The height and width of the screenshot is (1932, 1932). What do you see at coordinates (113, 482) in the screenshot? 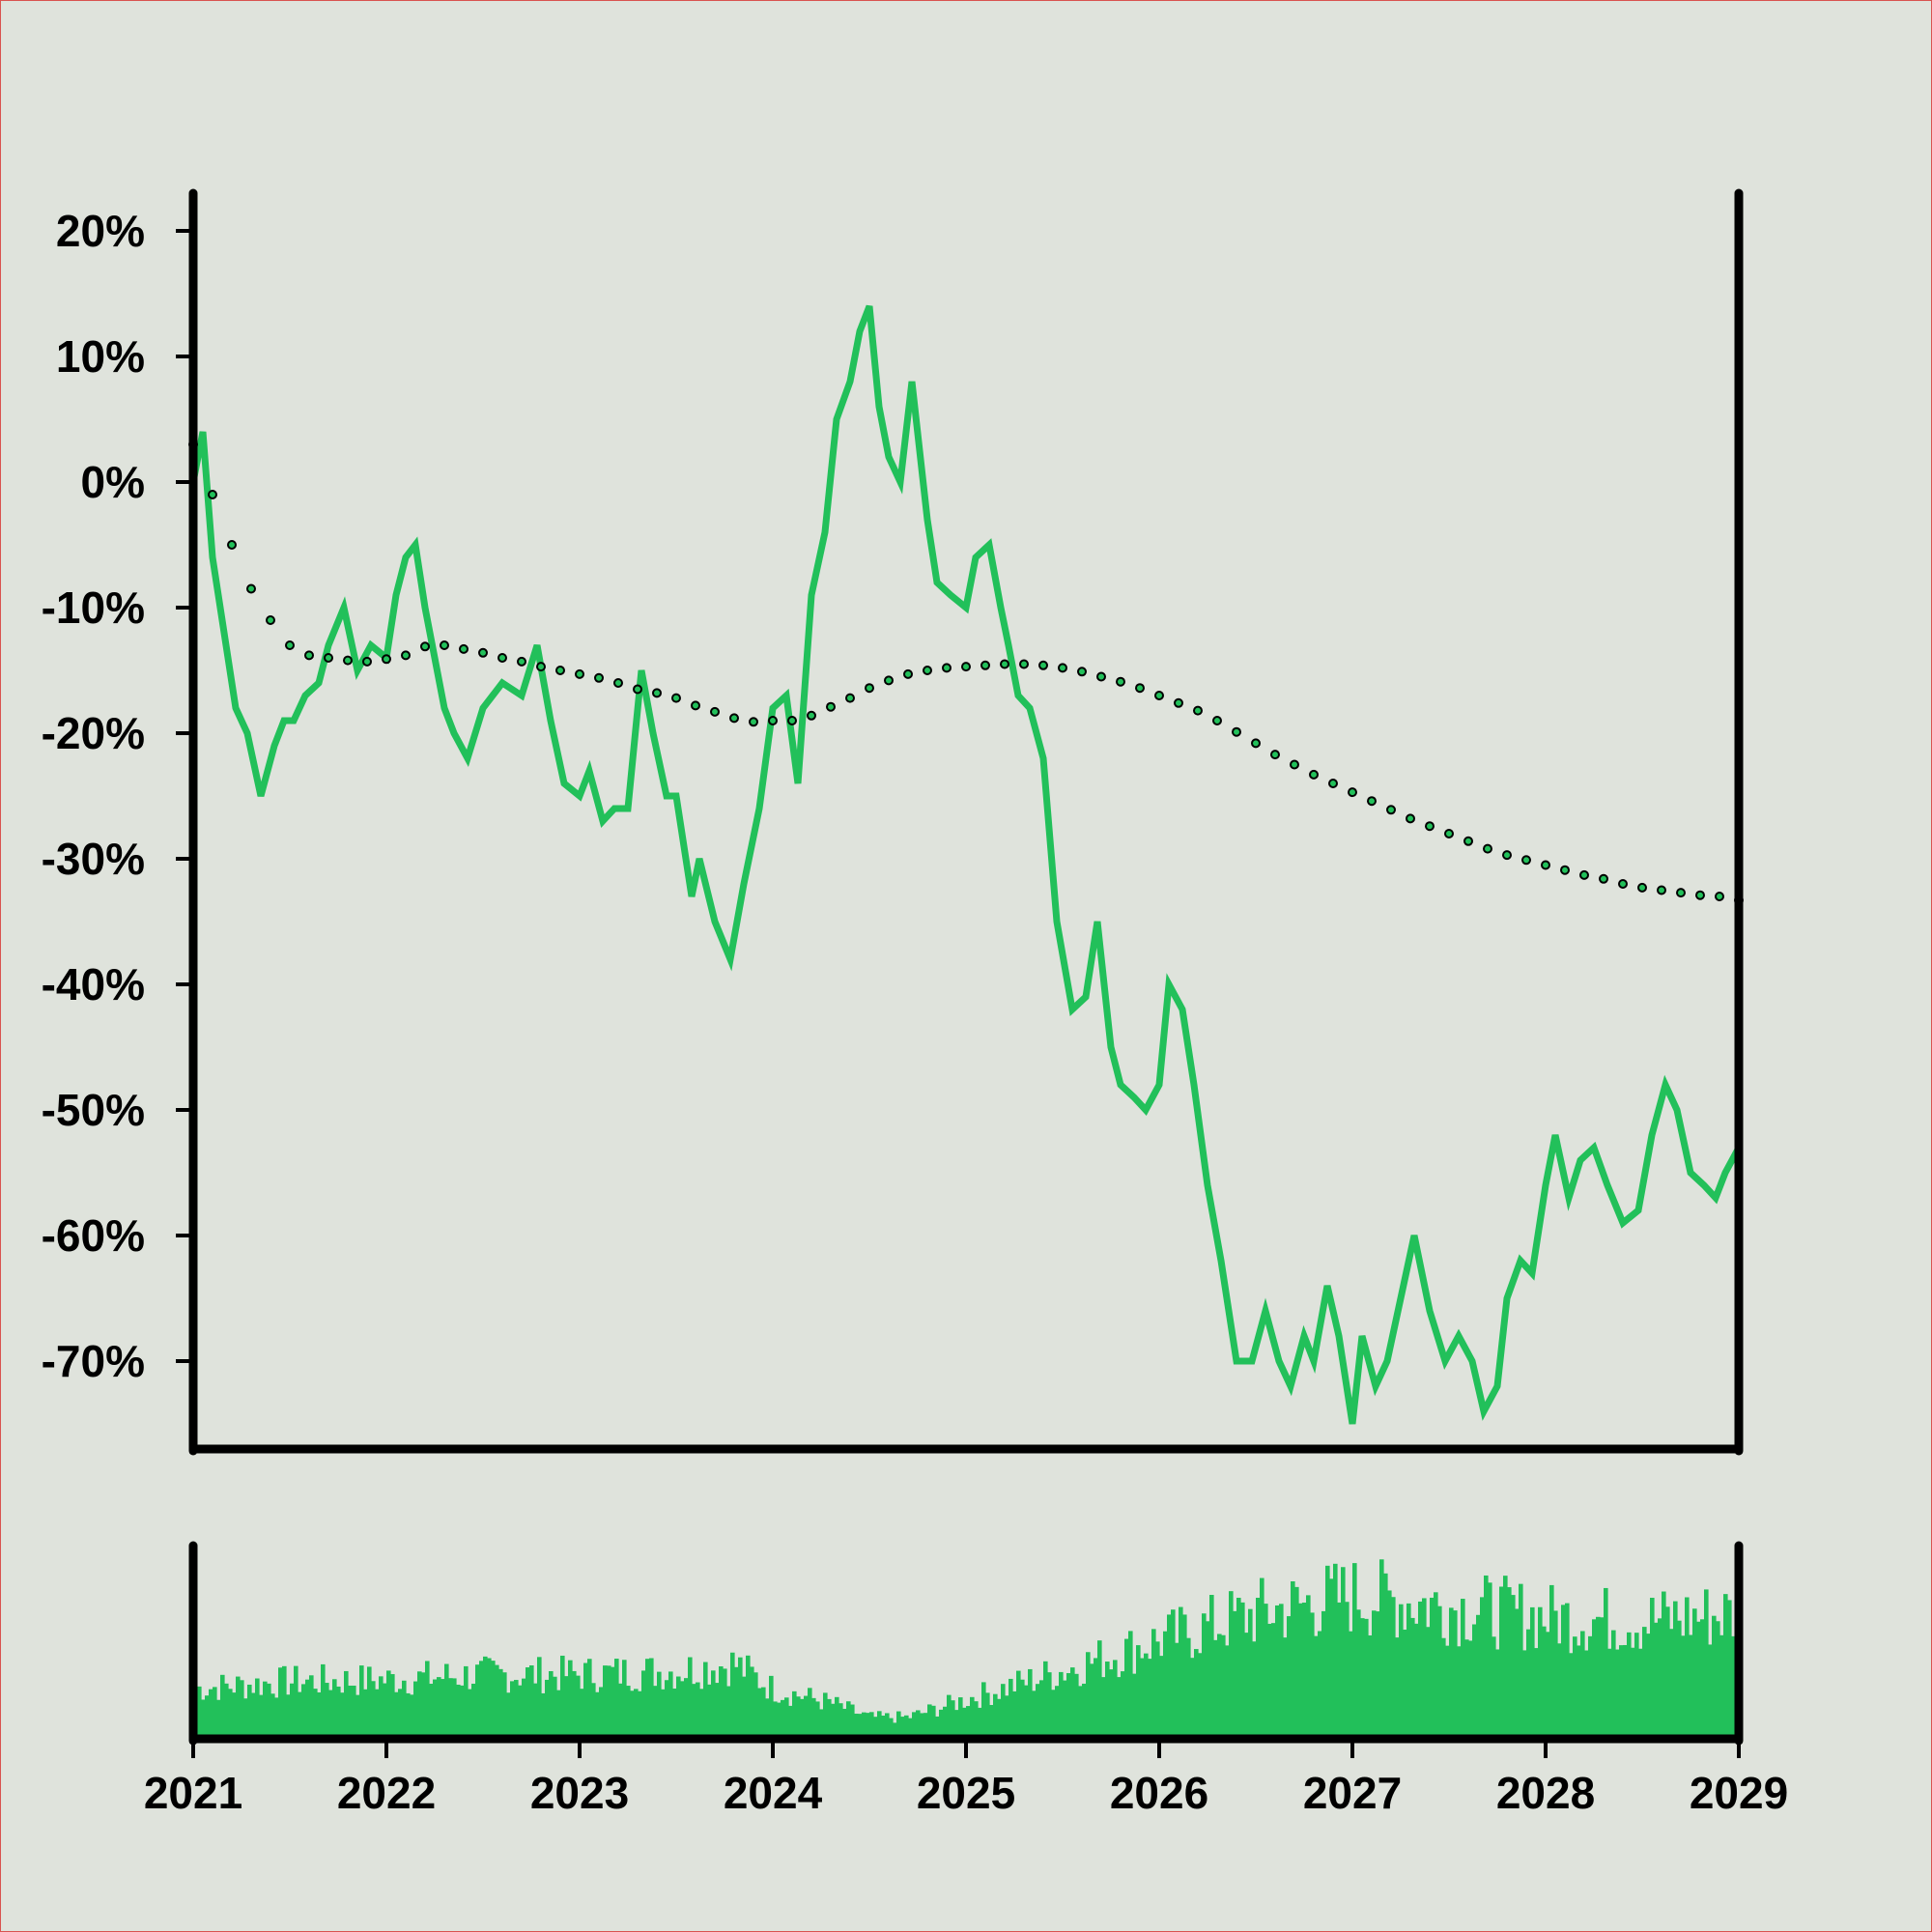
I see `y-tick-label: 0%` at bounding box center [113, 482].